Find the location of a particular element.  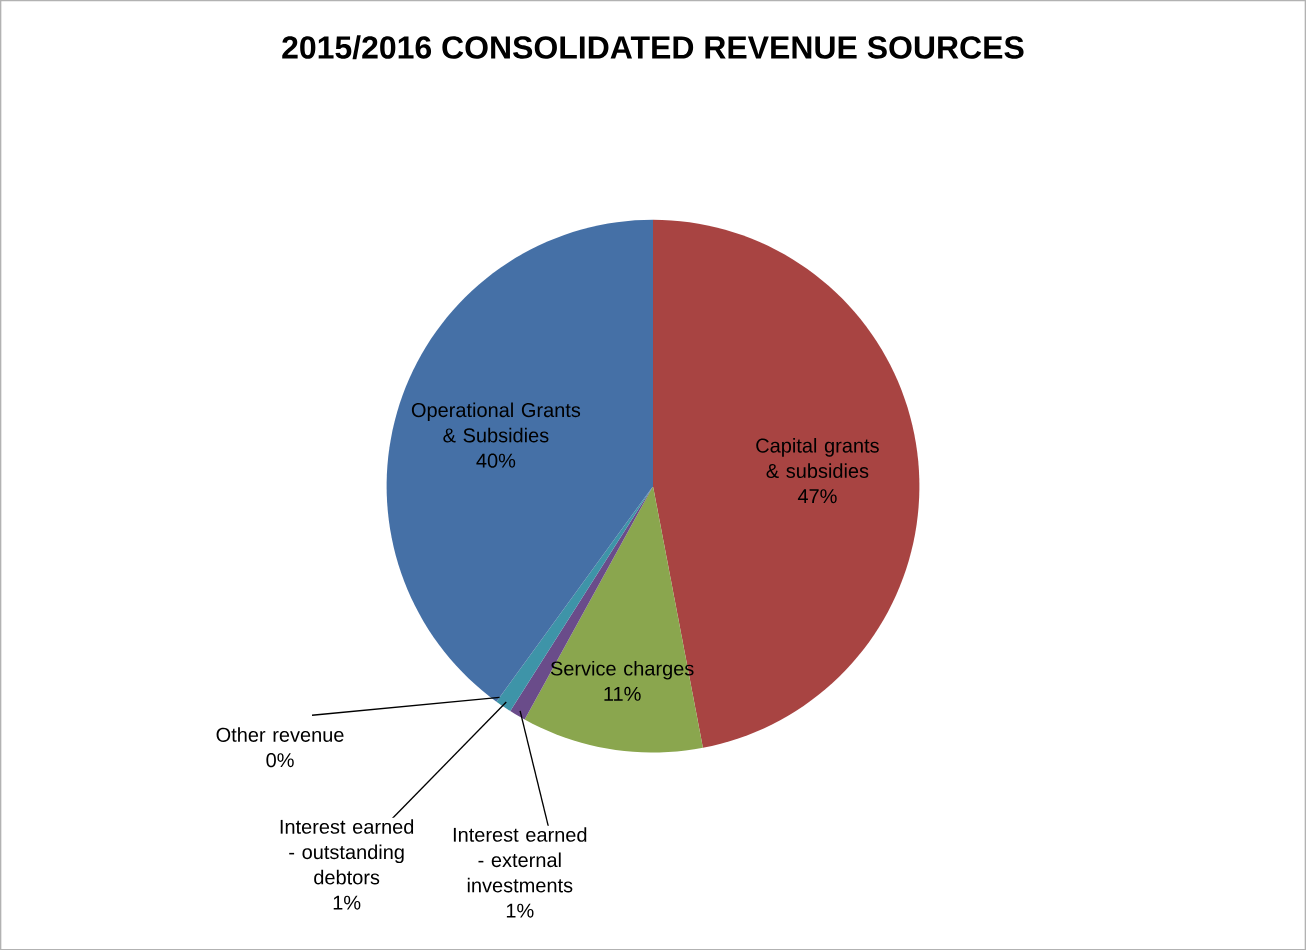

slice-label: Capital grants & subsidies is located at coordinates (817, 457).